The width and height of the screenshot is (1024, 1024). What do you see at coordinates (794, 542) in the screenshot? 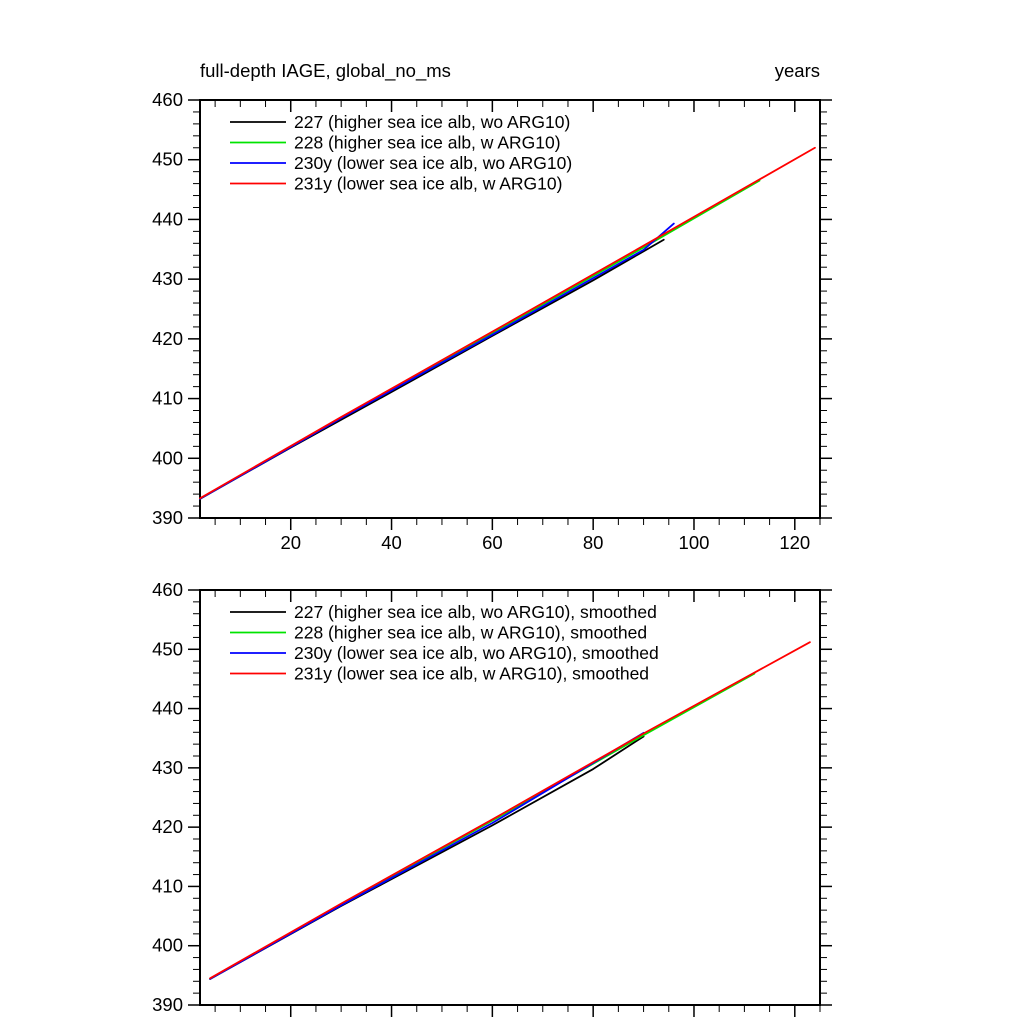
I see `x-tick-label: 120` at bounding box center [794, 542].